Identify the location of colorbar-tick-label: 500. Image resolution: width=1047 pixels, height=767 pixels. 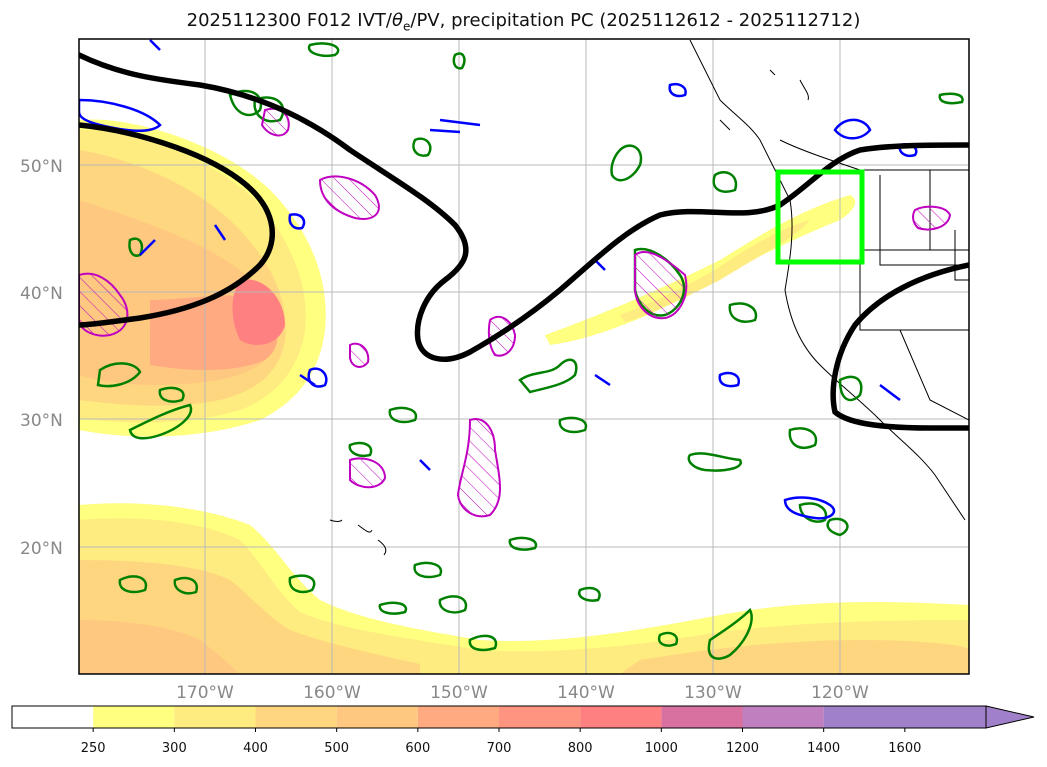
(336, 748).